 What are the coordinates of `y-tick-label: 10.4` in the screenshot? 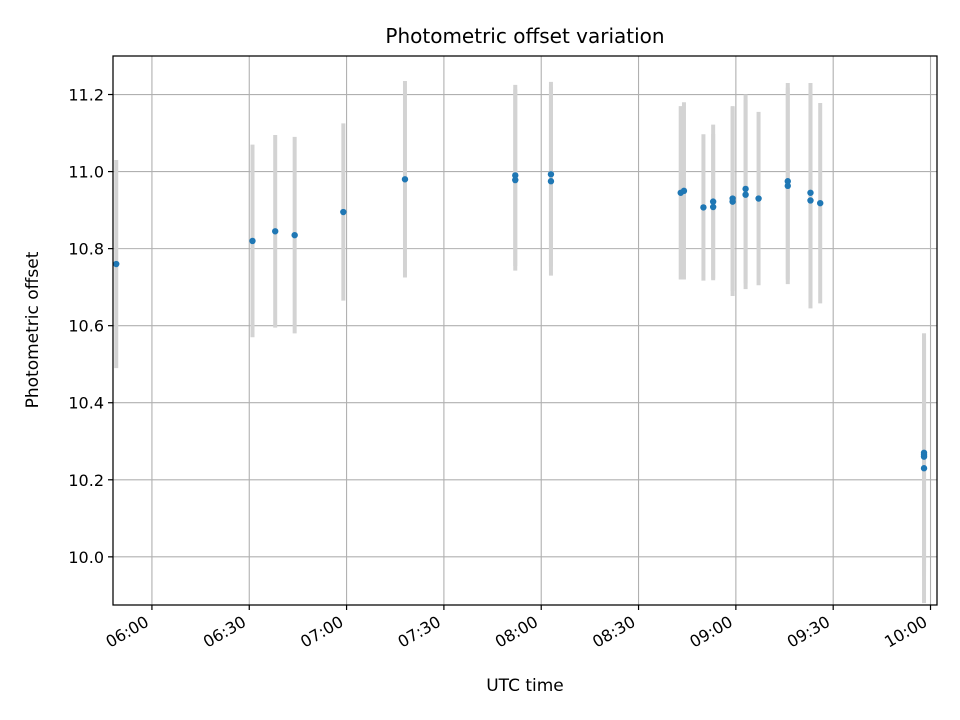 It's located at (86, 403).